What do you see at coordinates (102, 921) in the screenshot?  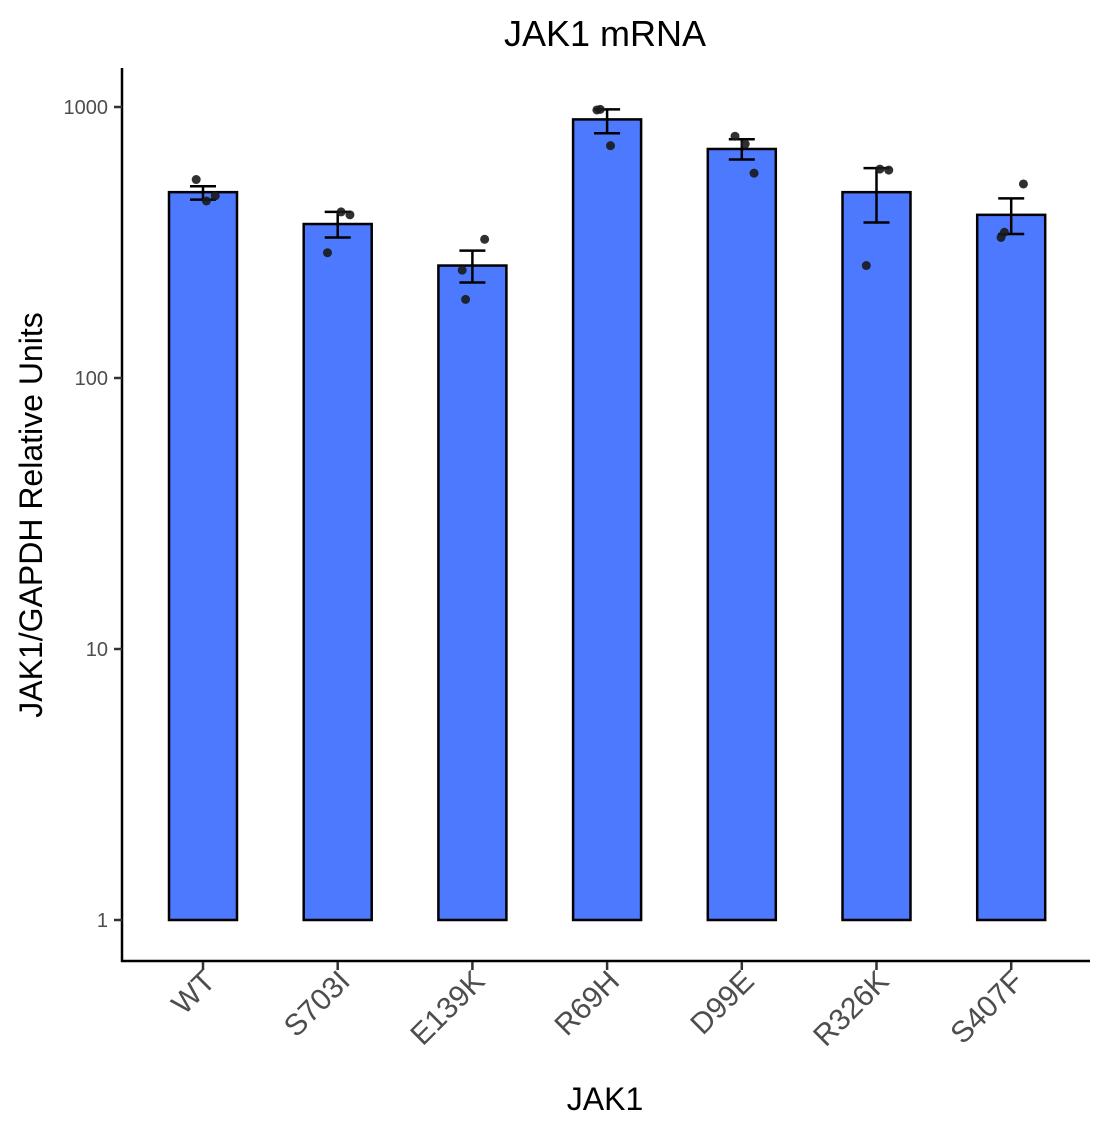 I see `y-tick-label: 1` at bounding box center [102, 921].